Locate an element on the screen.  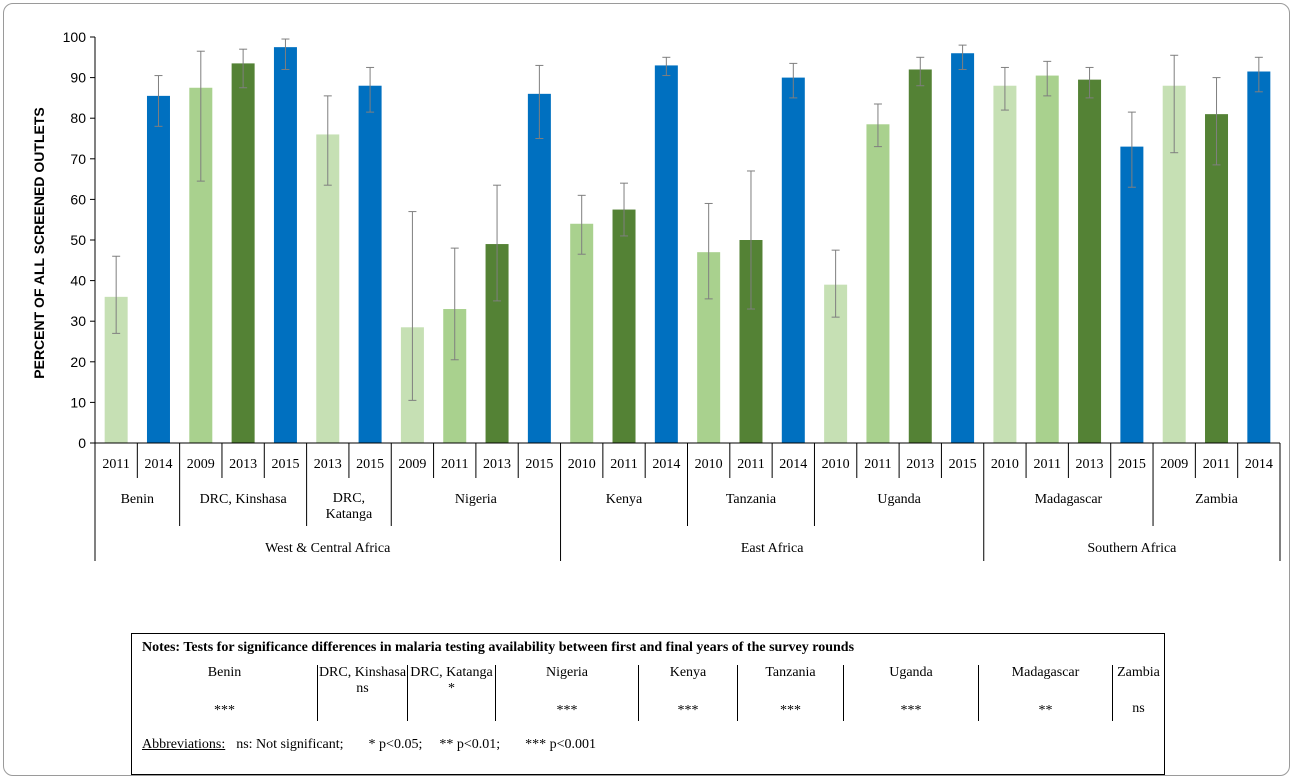
country-label: Katanga is located at coordinates (349, 514).